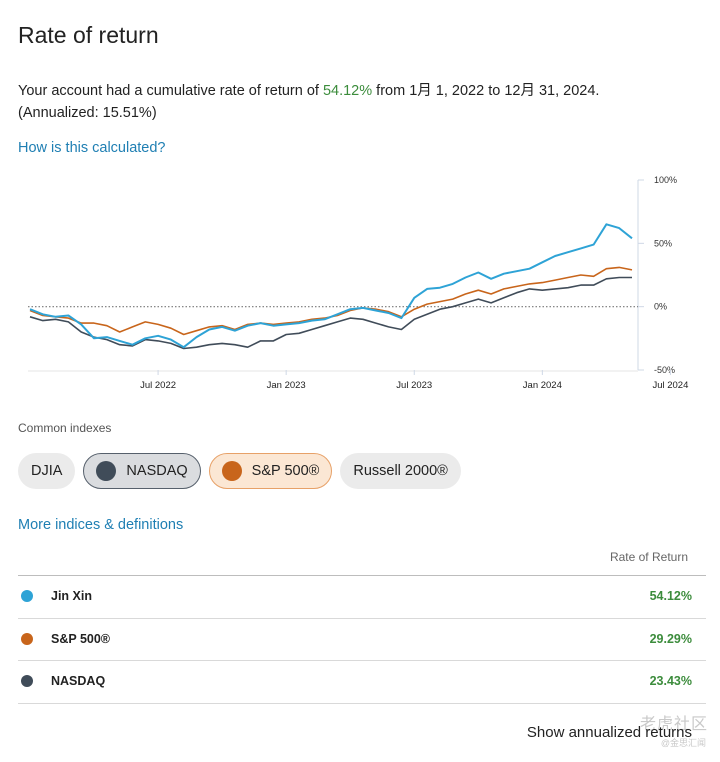 The height and width of the screenshot is (762, 720). What do you see at coordinates (486, 91) in the screenshot?
I see `summary-suffix: from 1月 1, 2022 to 12月 31, 2024.` at bounding box center [486, 91].